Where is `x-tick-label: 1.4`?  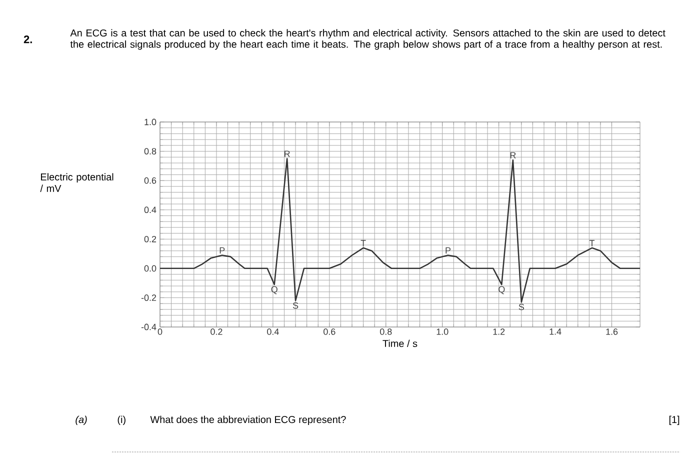
x-tick-label: 1.4 is located at coordinates (556, 331).